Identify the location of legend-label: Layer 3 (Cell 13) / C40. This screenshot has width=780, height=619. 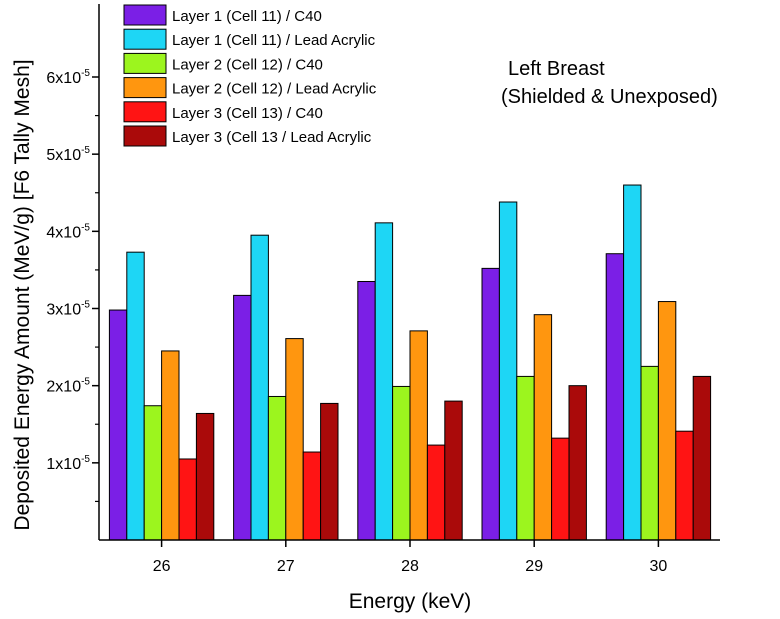
(247, 113).